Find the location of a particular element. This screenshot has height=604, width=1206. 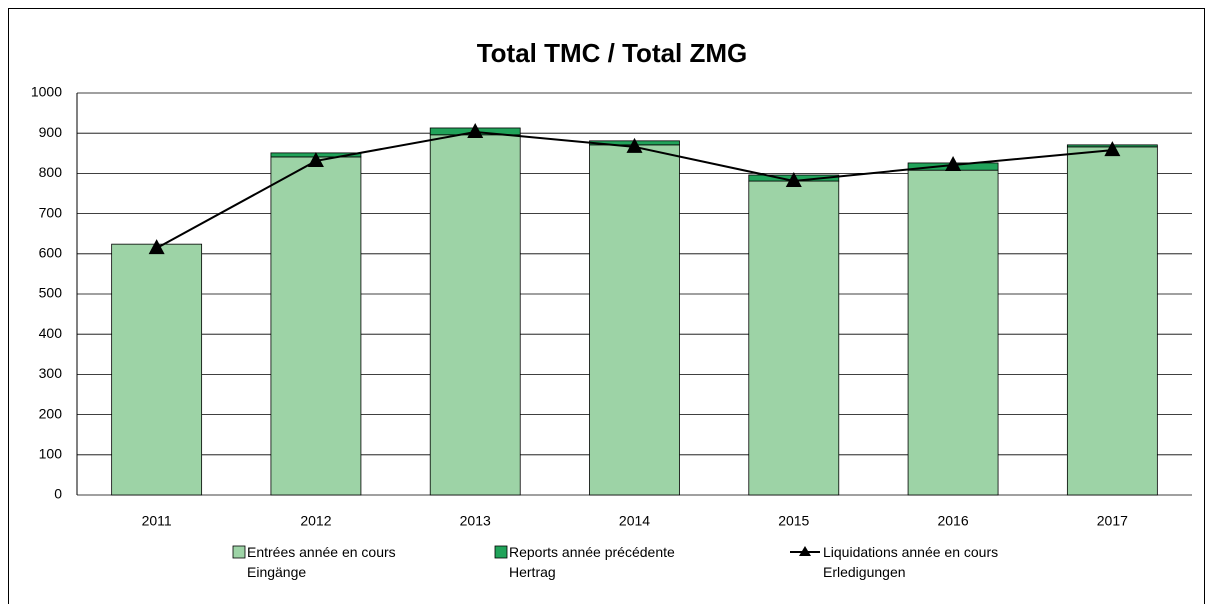

y-tick-label: 400 is located at coordinates (51, 333).